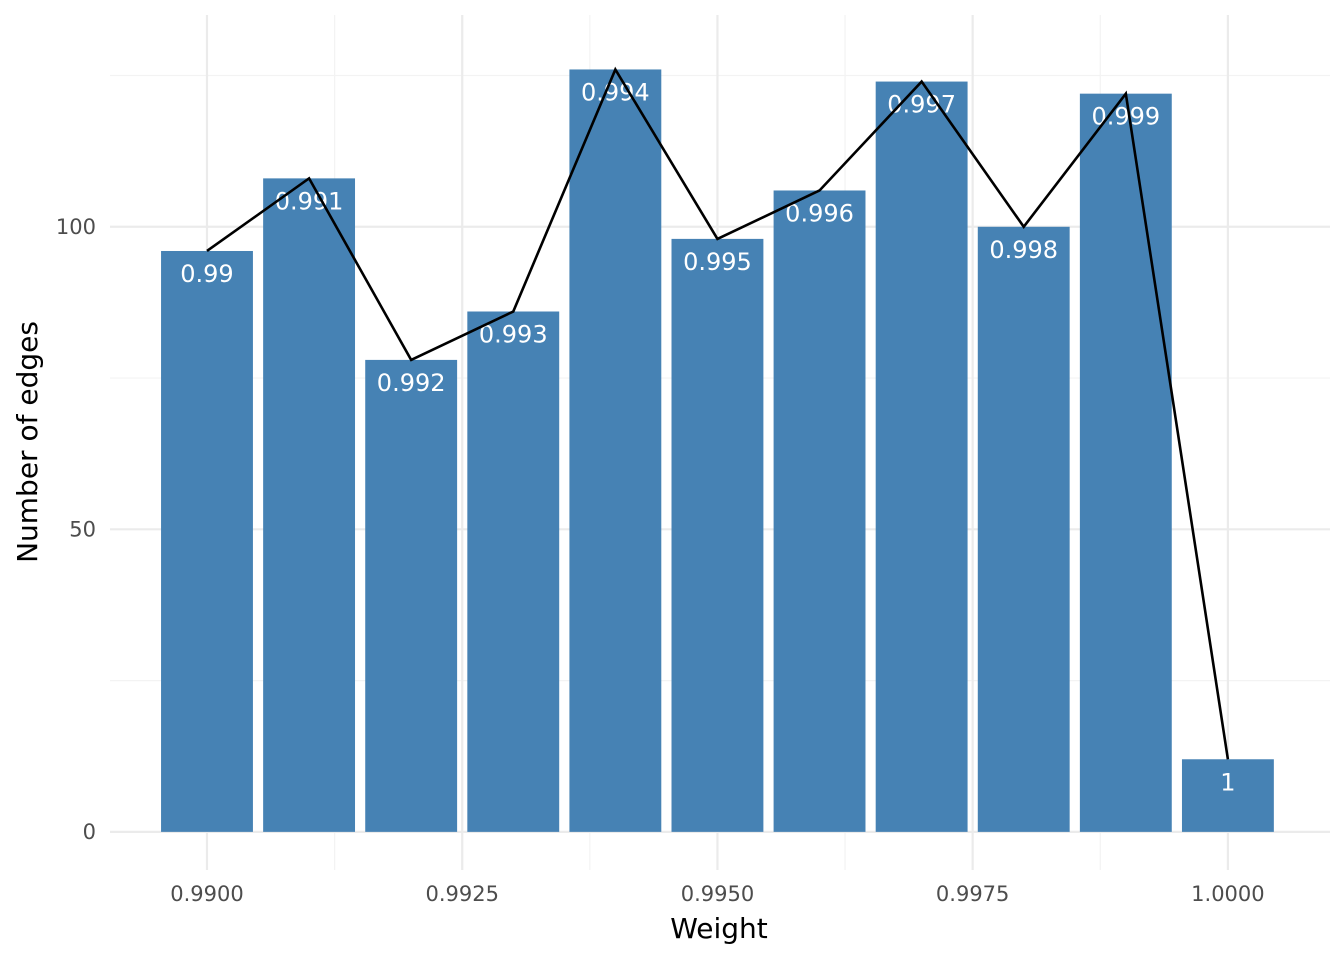 The image size is (1344, 960). I want to click on bar-label: 0.99, so click(206, 274).